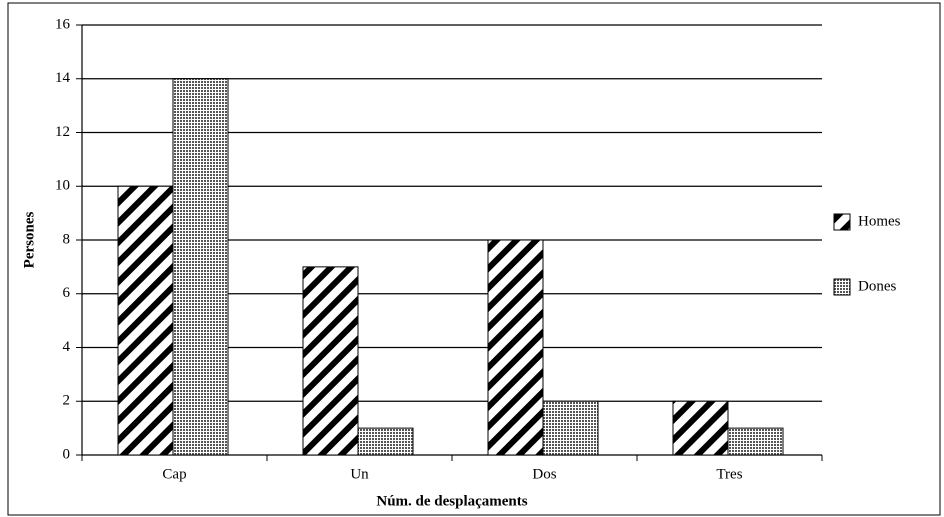 The height and width of the screenshot is (517, 944). I want to click on y-tick-label: 0, so click(67, 454).